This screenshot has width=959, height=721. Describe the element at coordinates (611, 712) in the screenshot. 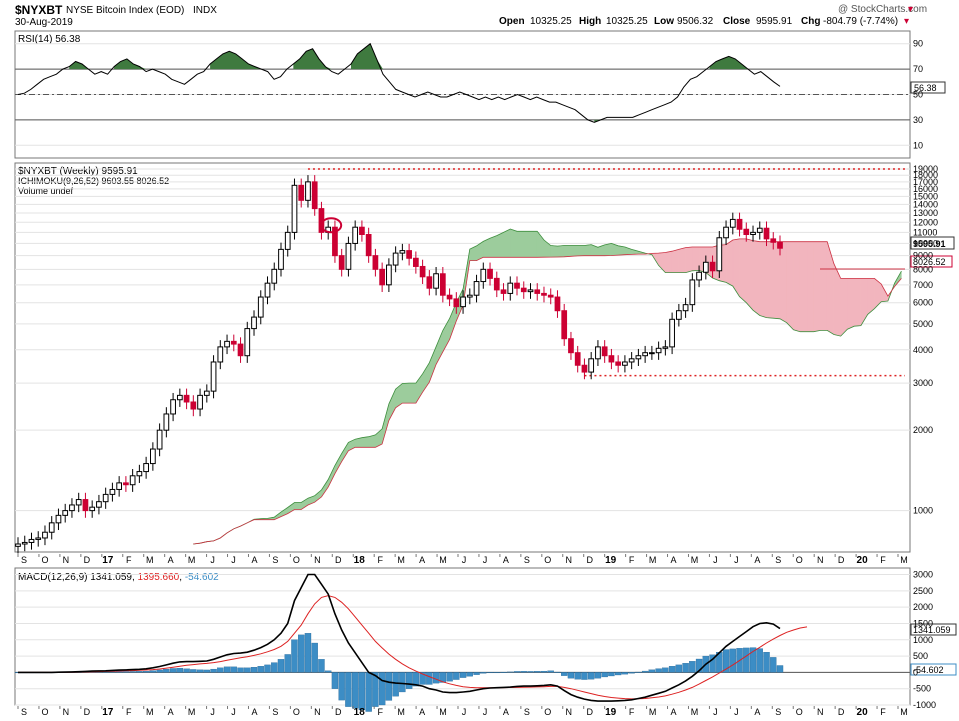

I see `x-axis-label: 19` at that location.